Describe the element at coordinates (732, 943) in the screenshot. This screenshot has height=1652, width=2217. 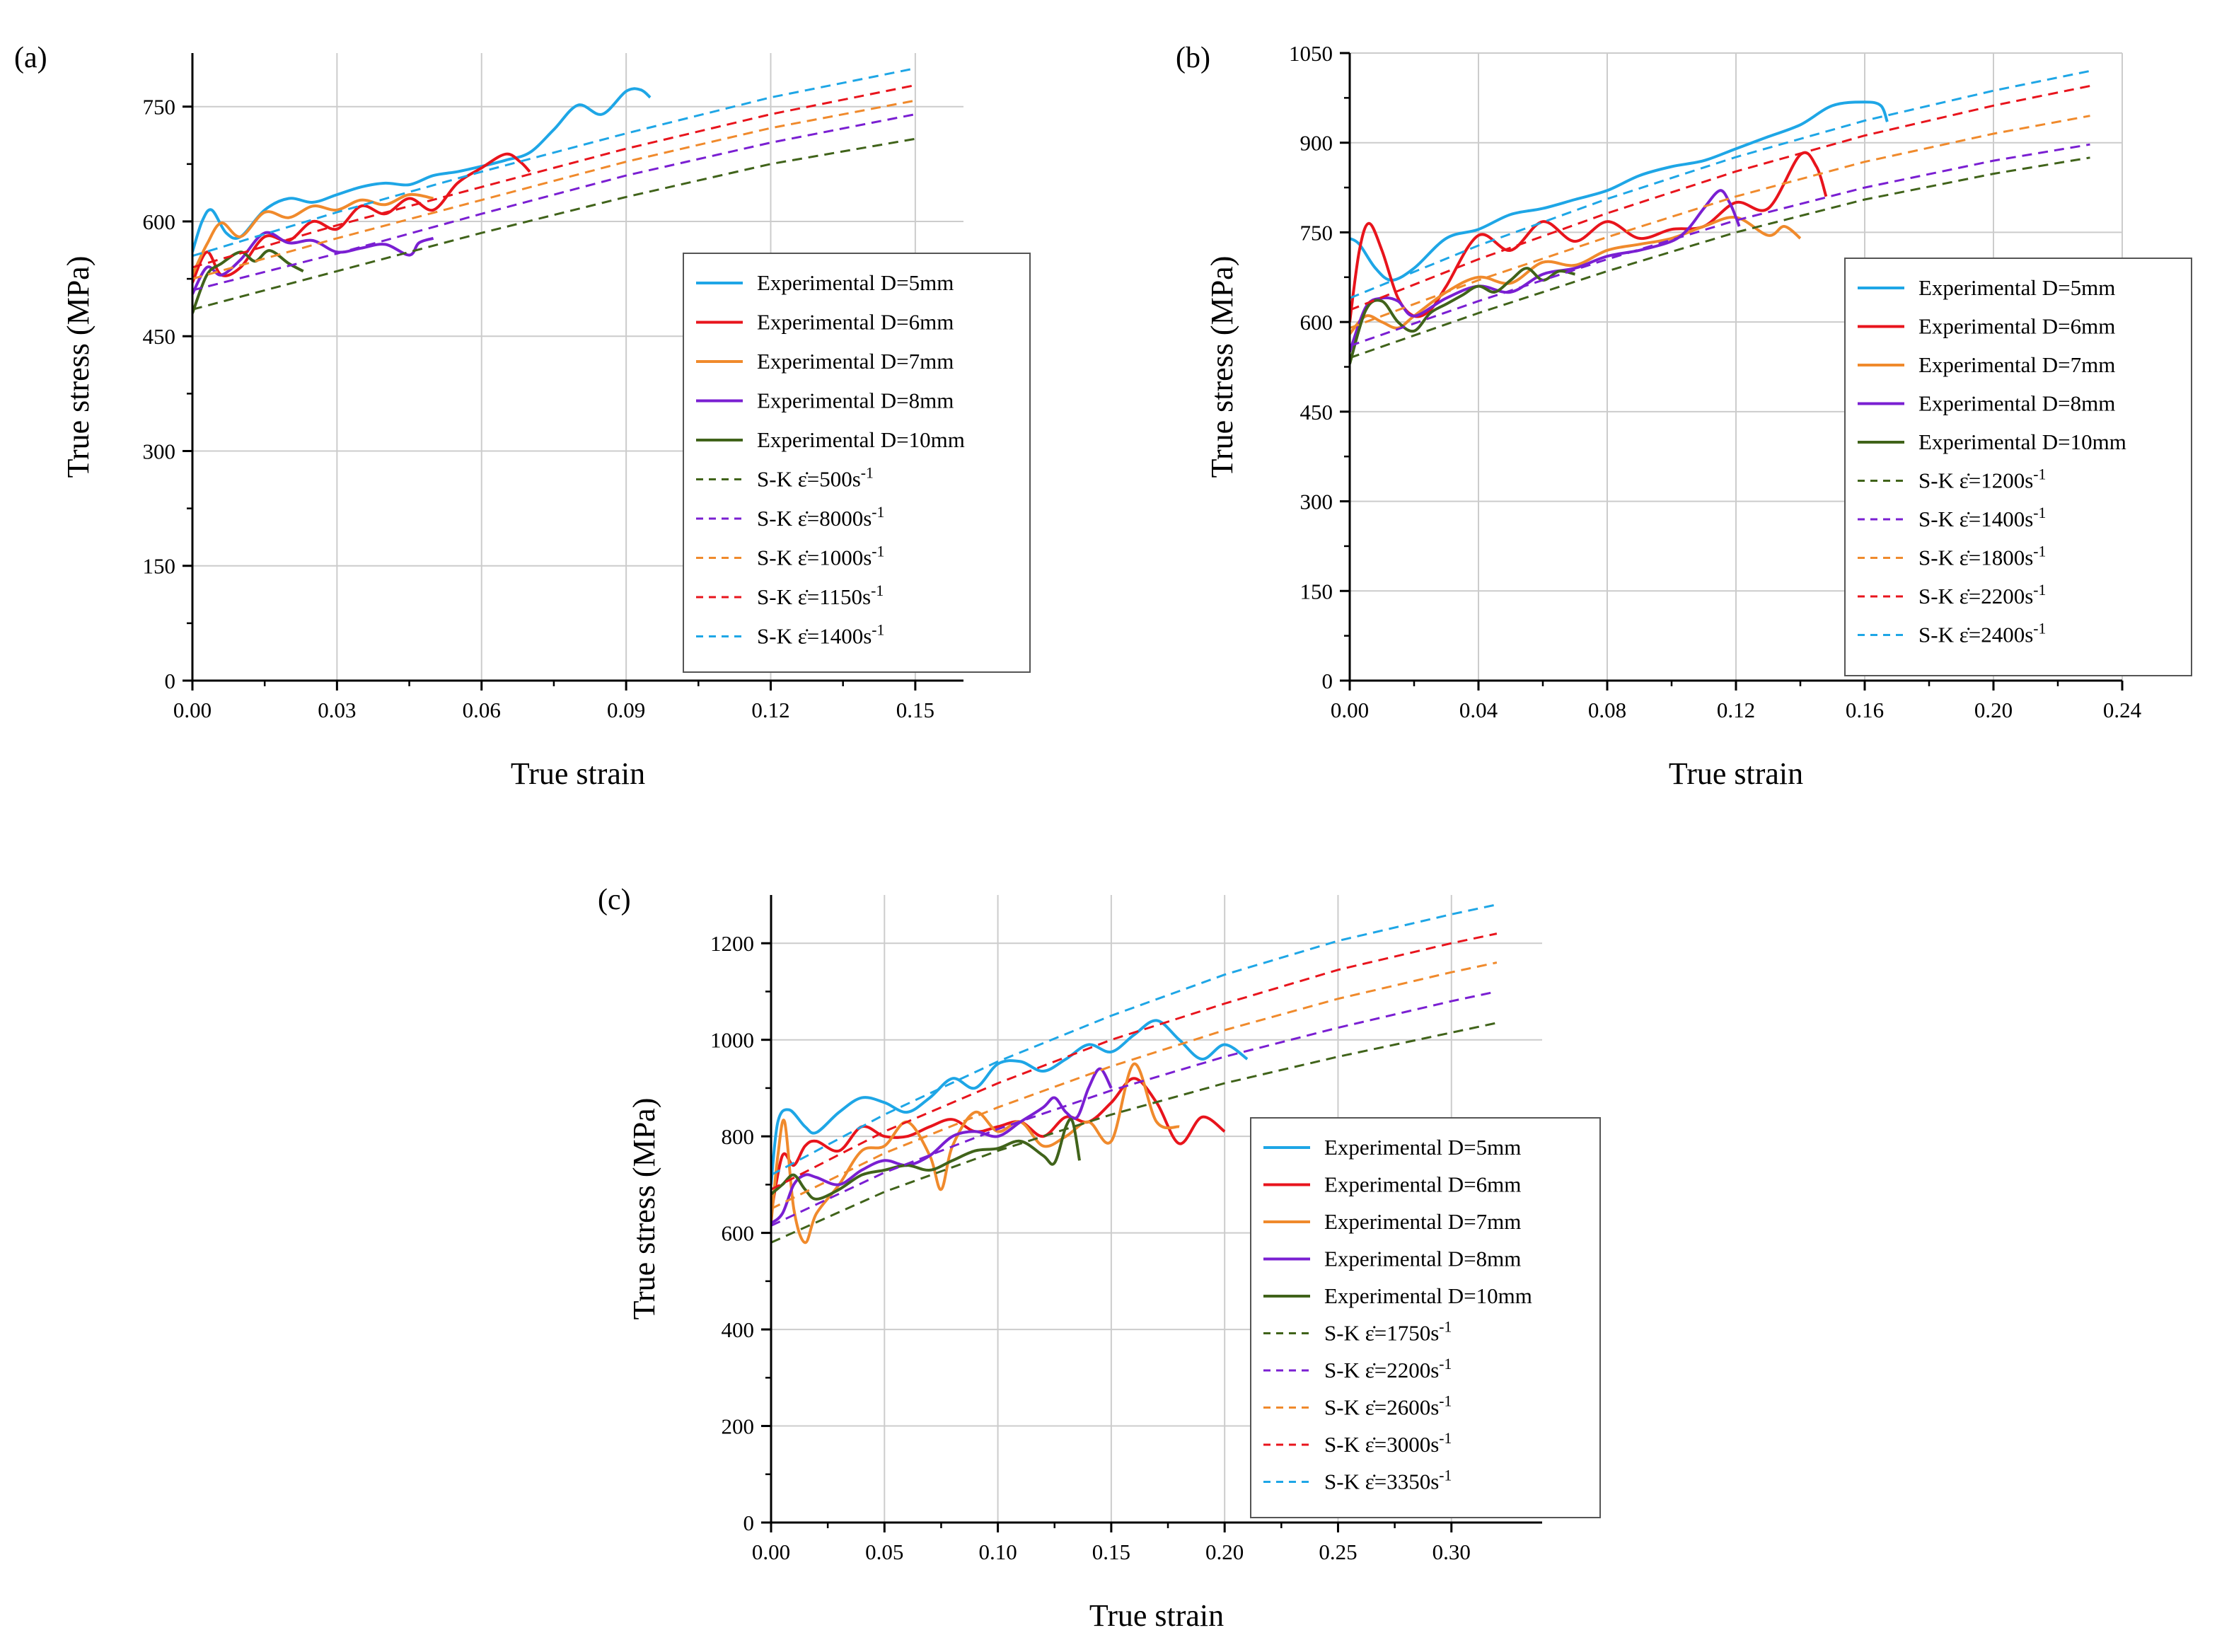
I see `y-tick-label: 1200` at that location.